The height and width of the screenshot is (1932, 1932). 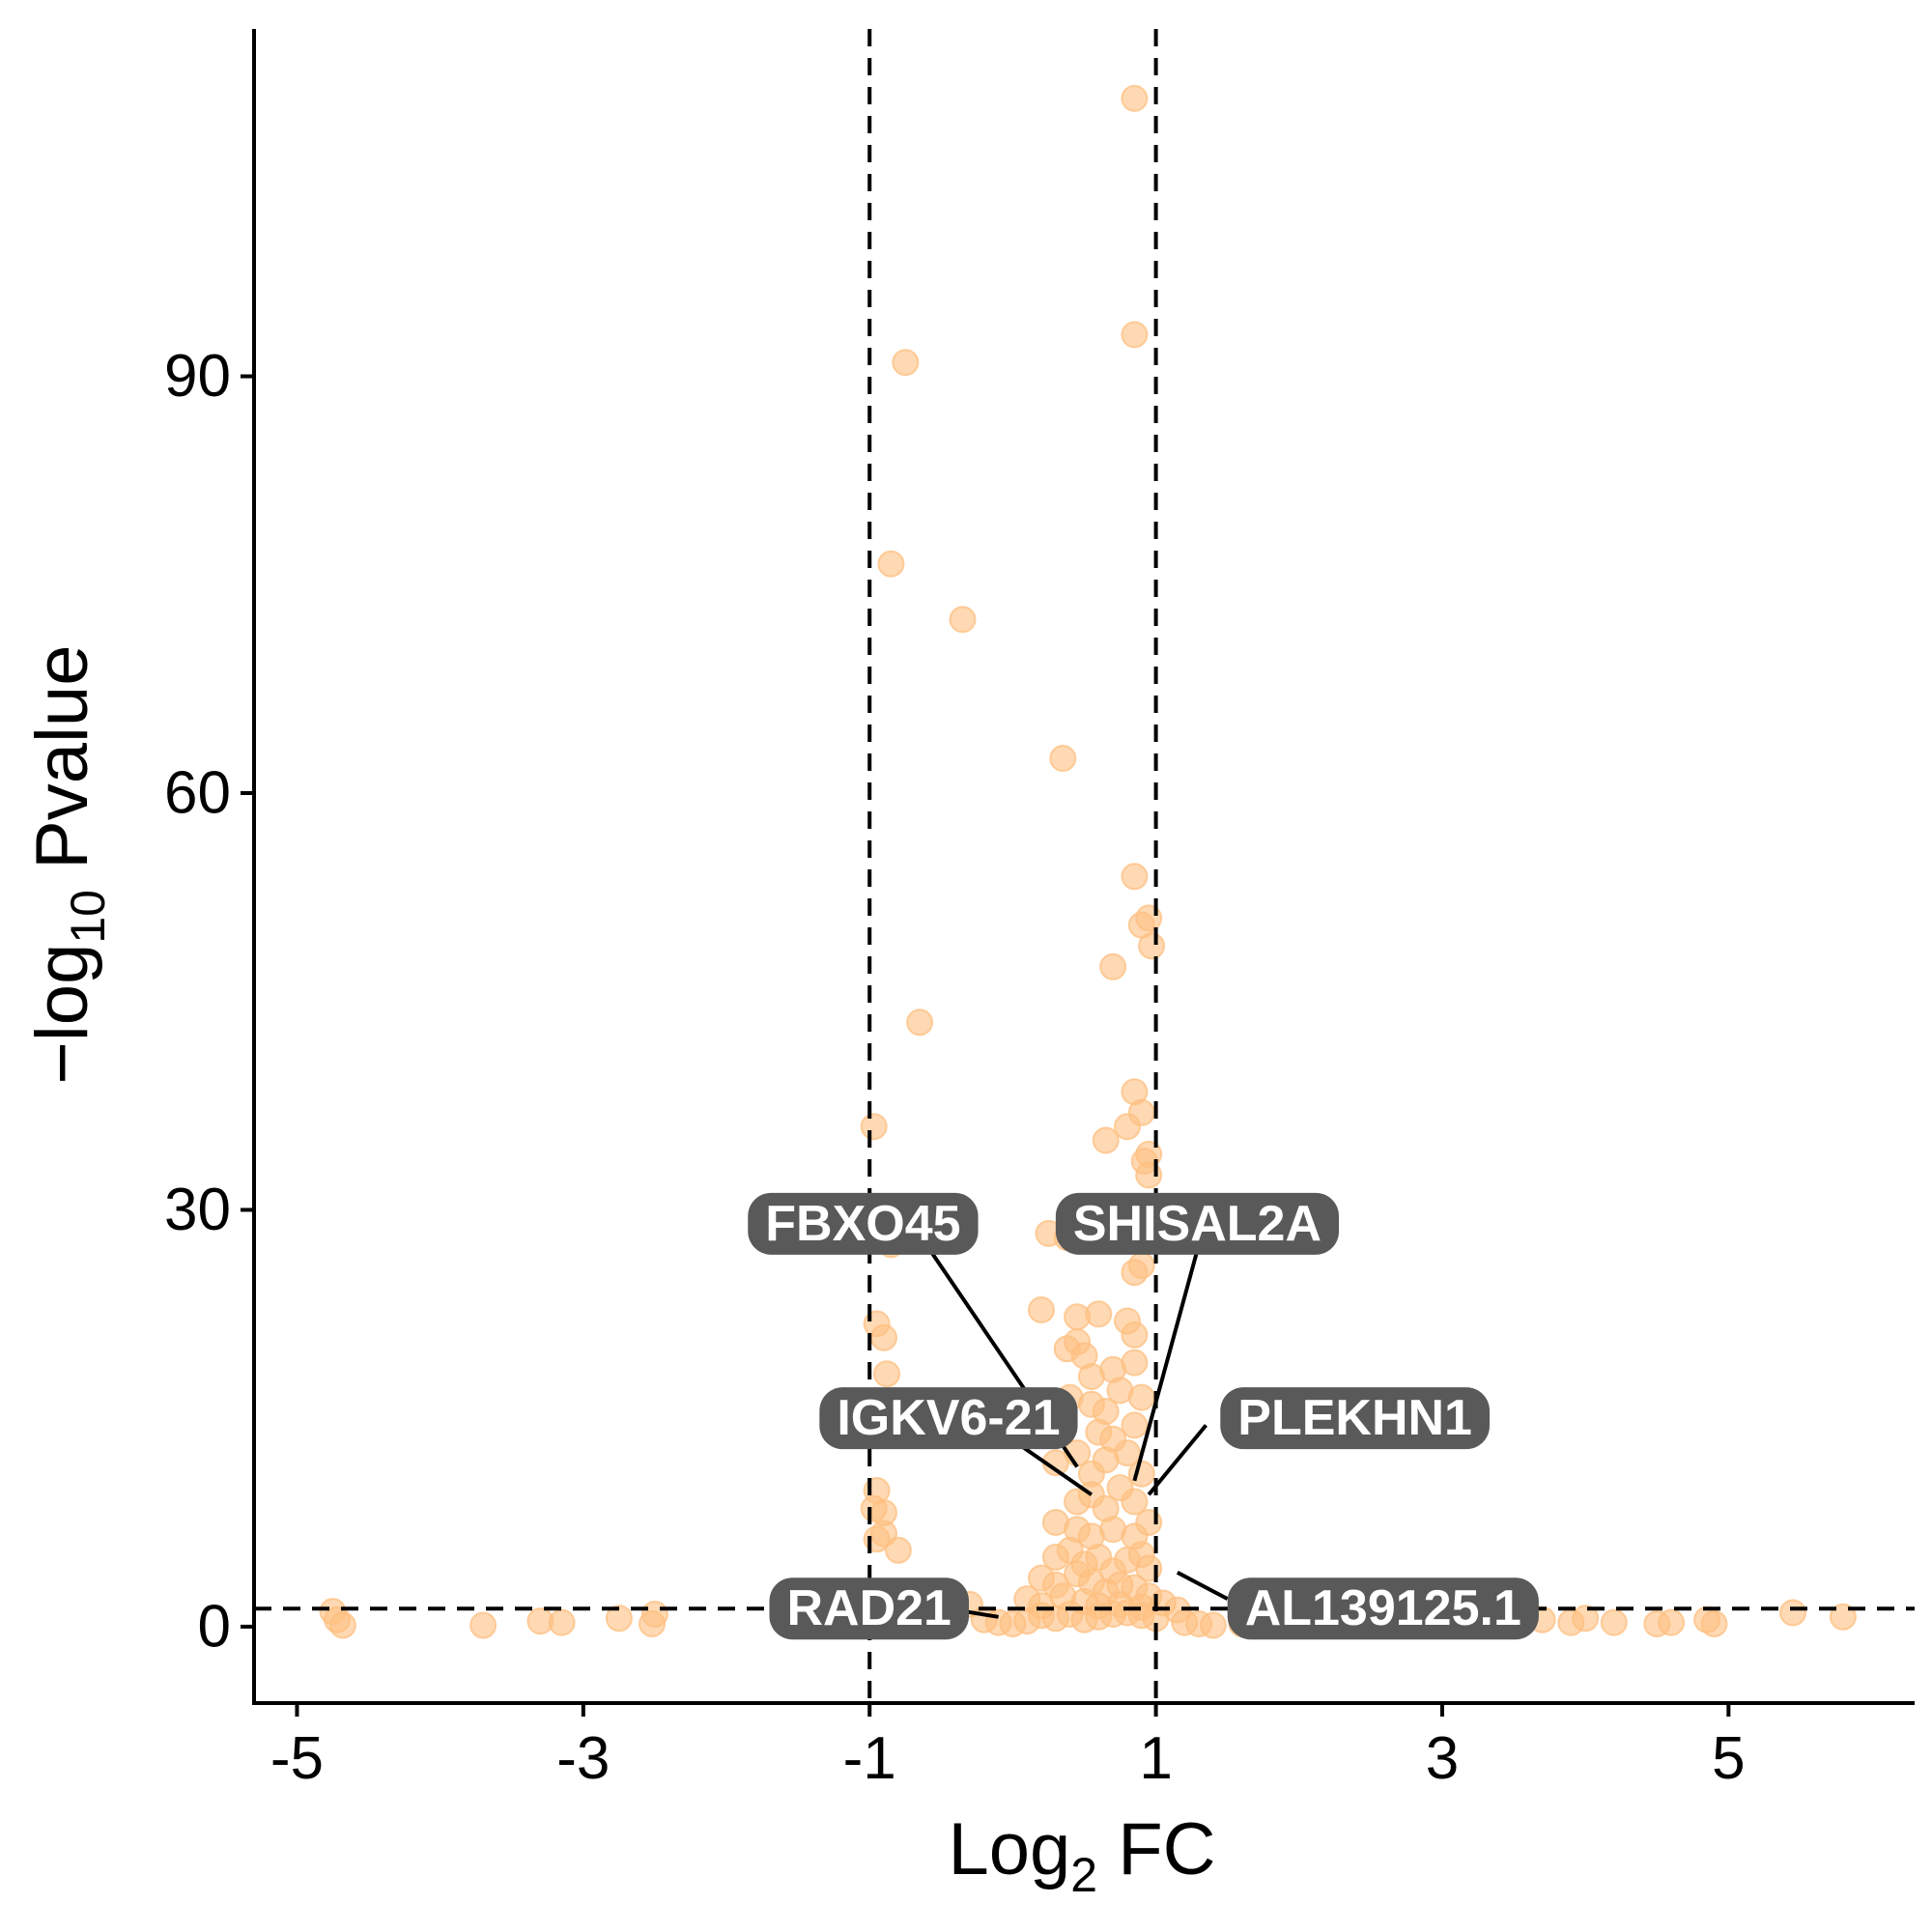 I want to click on gene-label-shisal2a: SHISAL2A, so click(x=1197, y=1337).